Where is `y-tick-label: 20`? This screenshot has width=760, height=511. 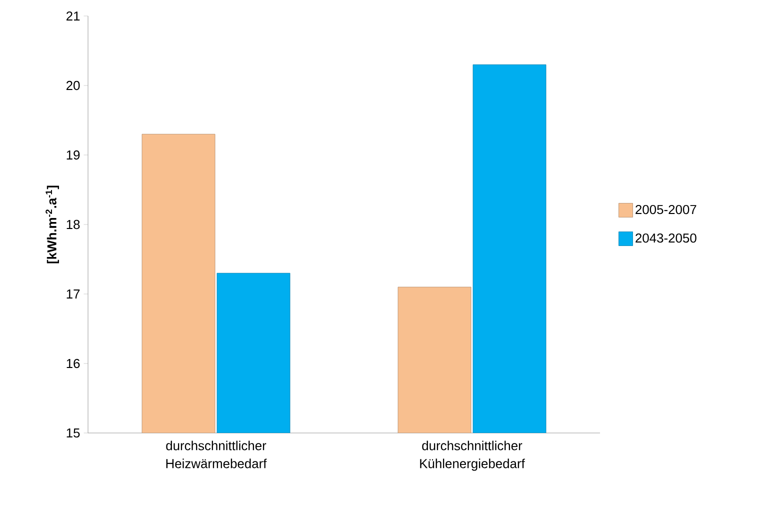 y-tick-label: 20 is located at coordinates (73, 85).